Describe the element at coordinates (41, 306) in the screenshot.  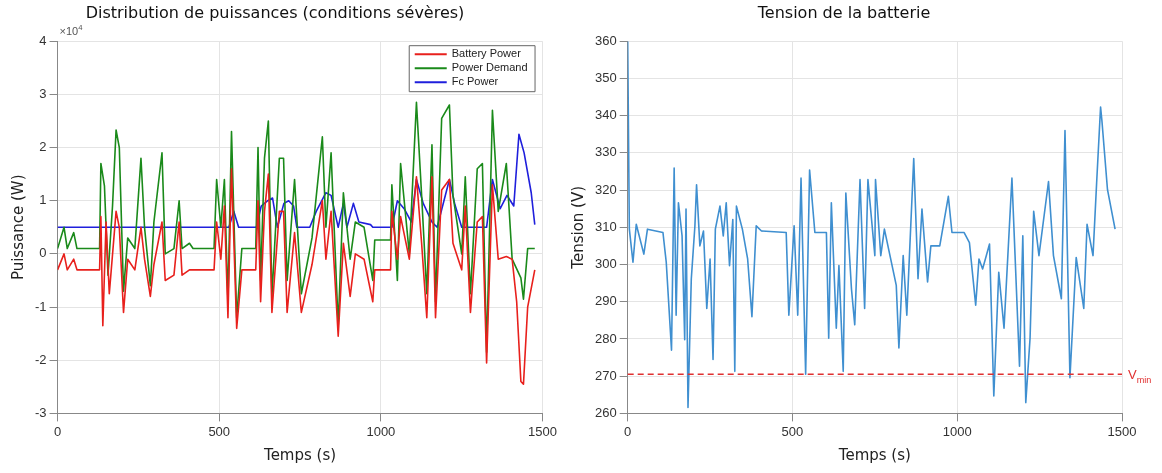
I see `y-tick-label: -1` at that location.